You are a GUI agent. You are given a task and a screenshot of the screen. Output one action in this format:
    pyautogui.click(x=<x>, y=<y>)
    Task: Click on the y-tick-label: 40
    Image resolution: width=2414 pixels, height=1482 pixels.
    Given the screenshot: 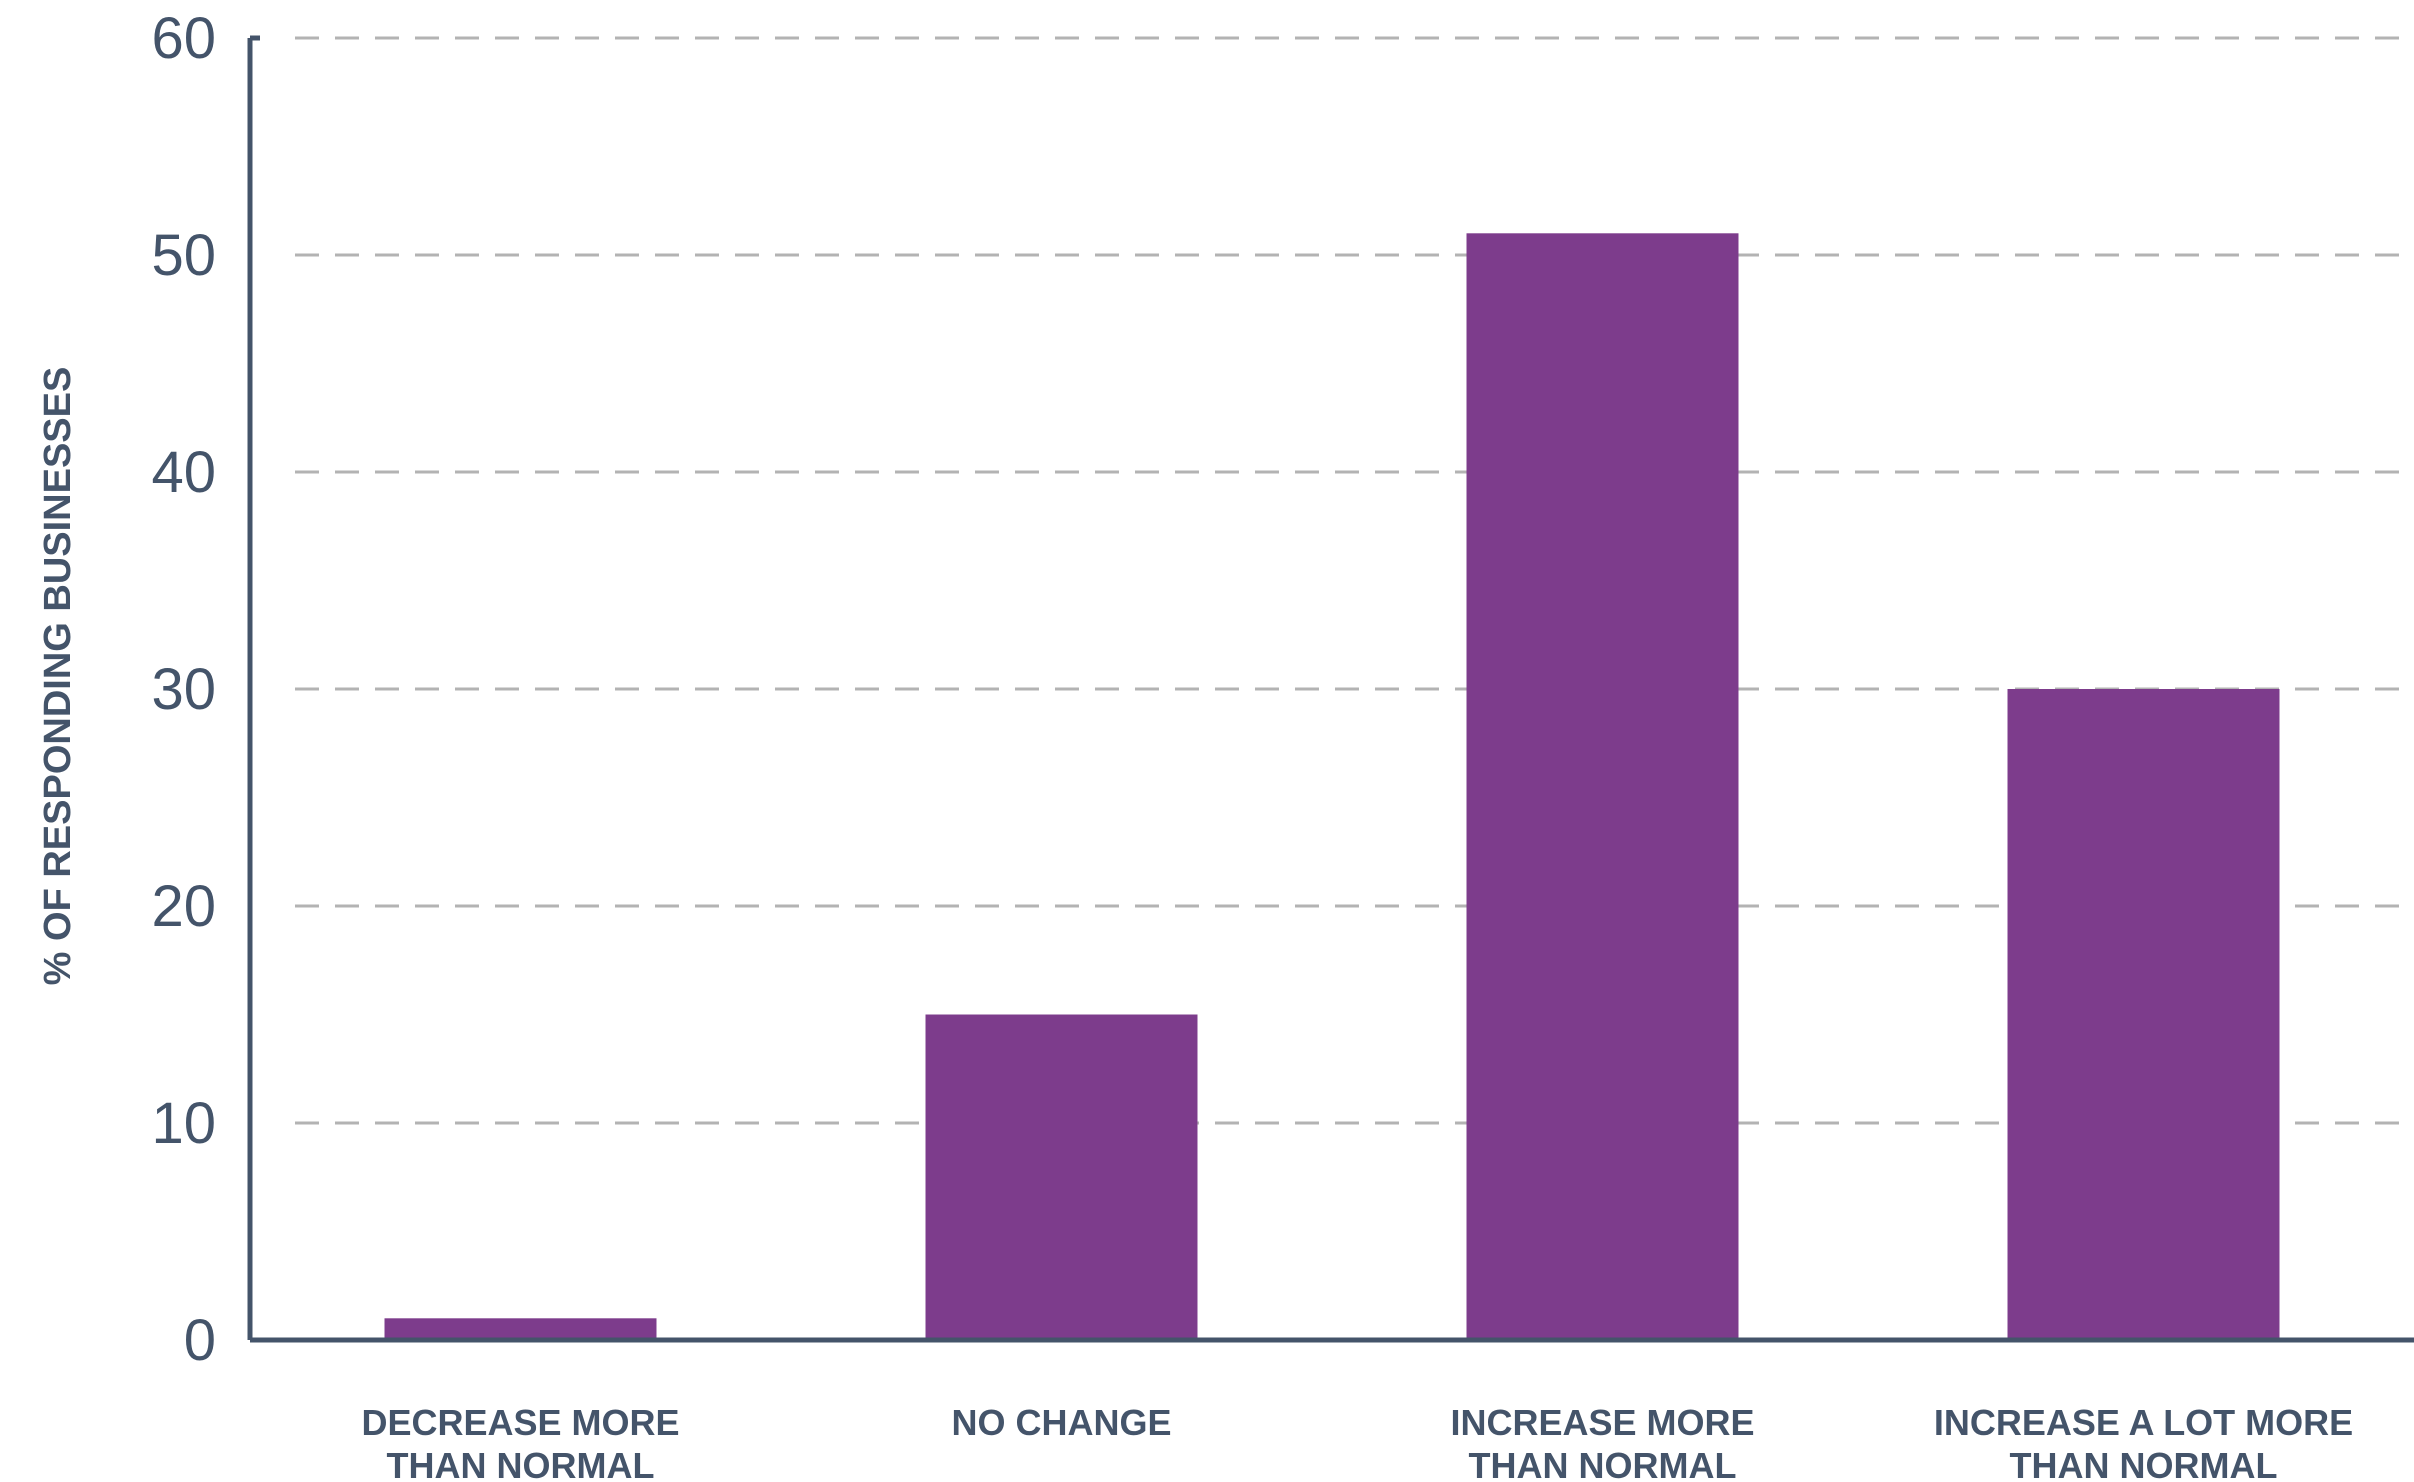 What is the action you would take?
    pyautogui.click(x=183, y=472)
    